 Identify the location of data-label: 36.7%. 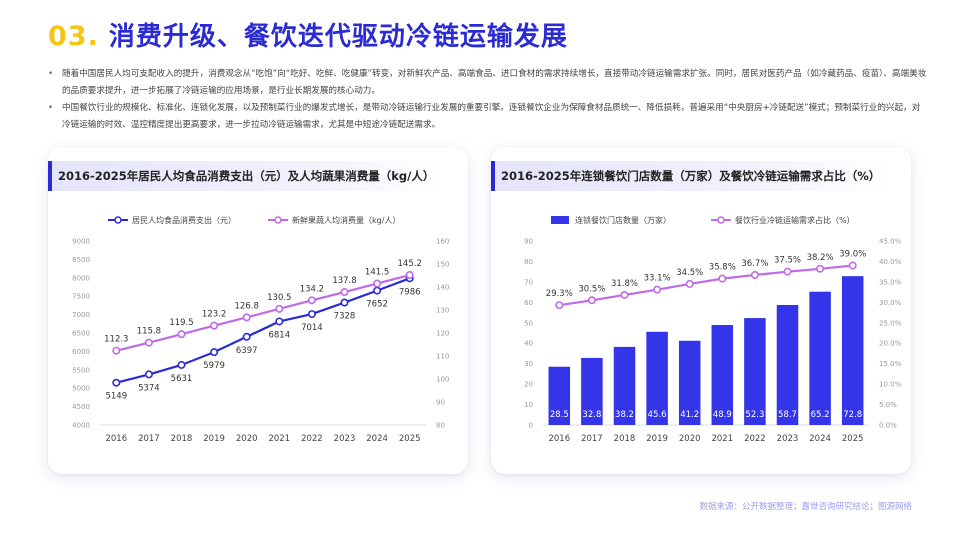
(754, 264).